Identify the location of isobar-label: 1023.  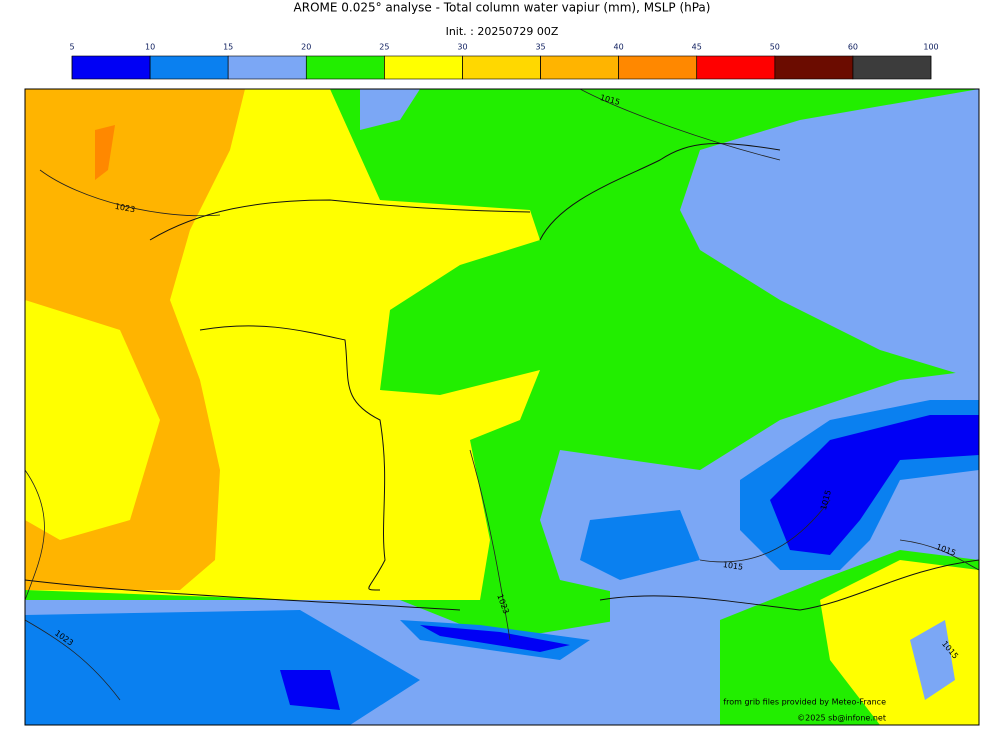
(125, 208).